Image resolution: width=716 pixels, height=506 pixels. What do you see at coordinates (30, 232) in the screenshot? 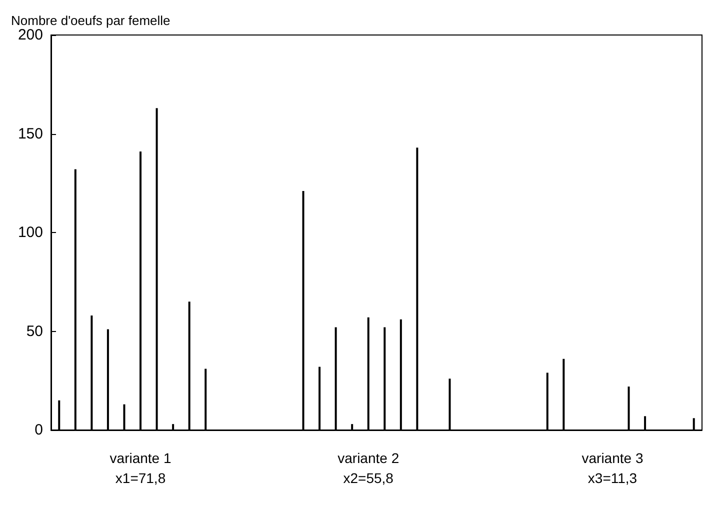
I see `y-tick-label: 100` at bounding box center [30, 232].